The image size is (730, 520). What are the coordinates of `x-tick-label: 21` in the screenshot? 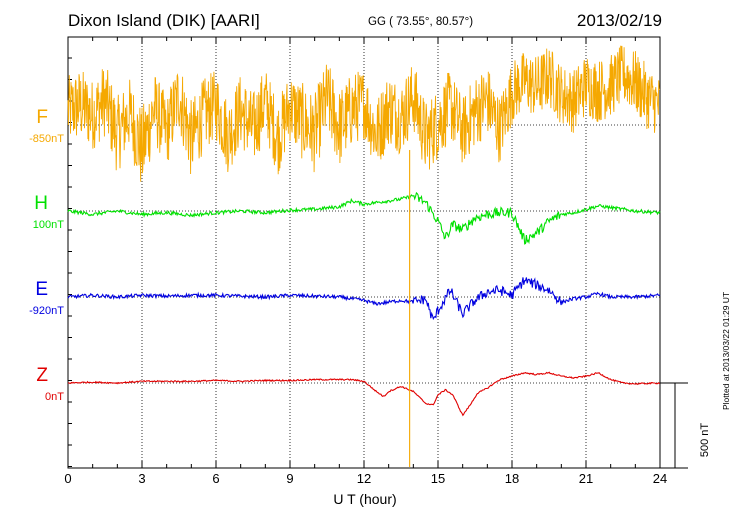 It's located at (586, 478).